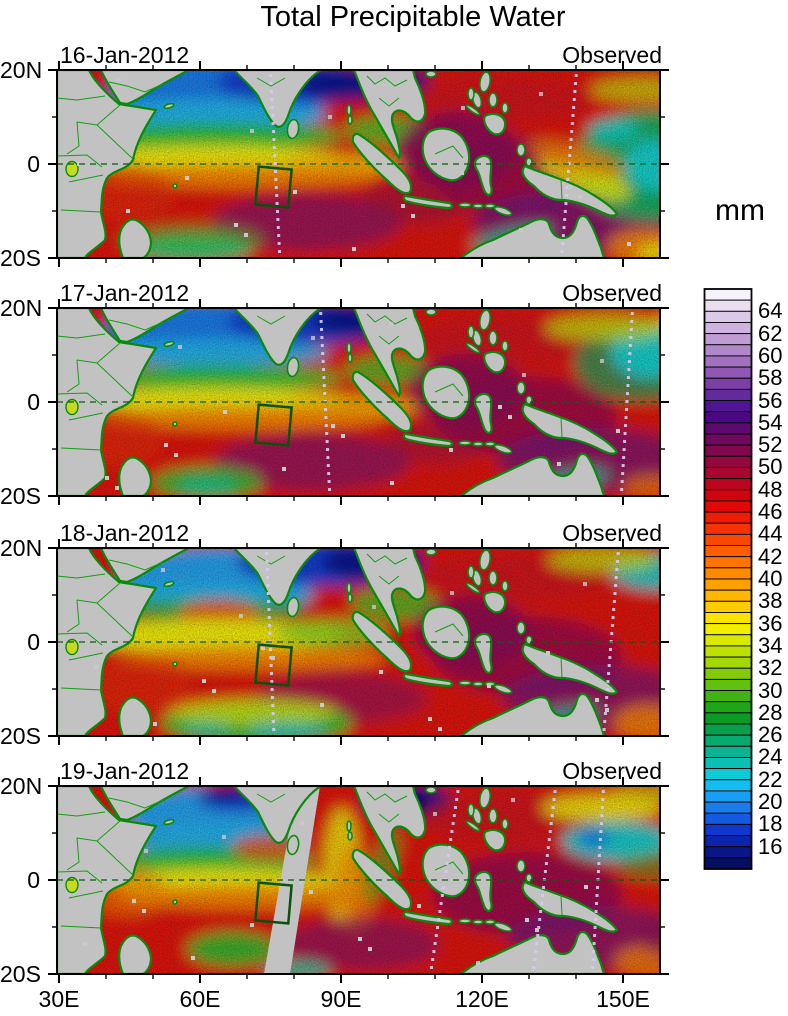  What do you see at coordinates (200, 999) in the screenshot?
I see `lon-tick-label: 60E` at bounding box center [200, 999].